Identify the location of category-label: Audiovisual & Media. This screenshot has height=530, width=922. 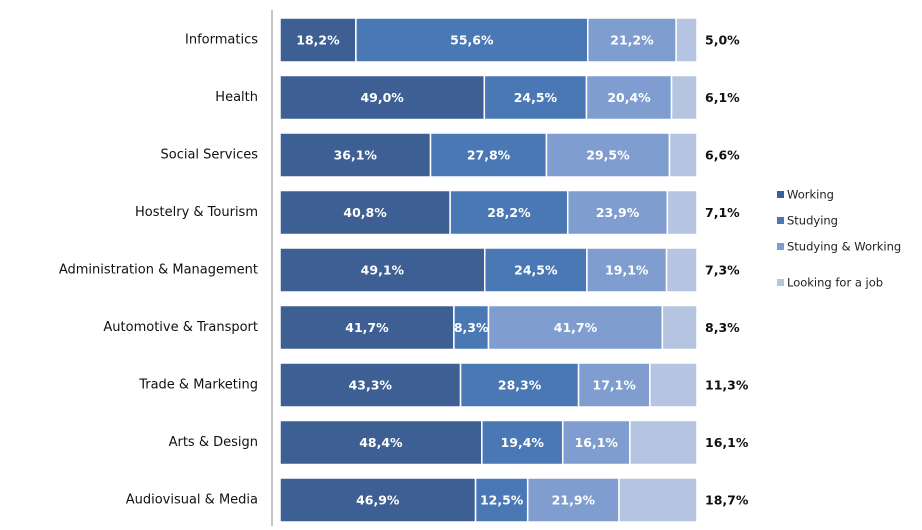
(192, 500).